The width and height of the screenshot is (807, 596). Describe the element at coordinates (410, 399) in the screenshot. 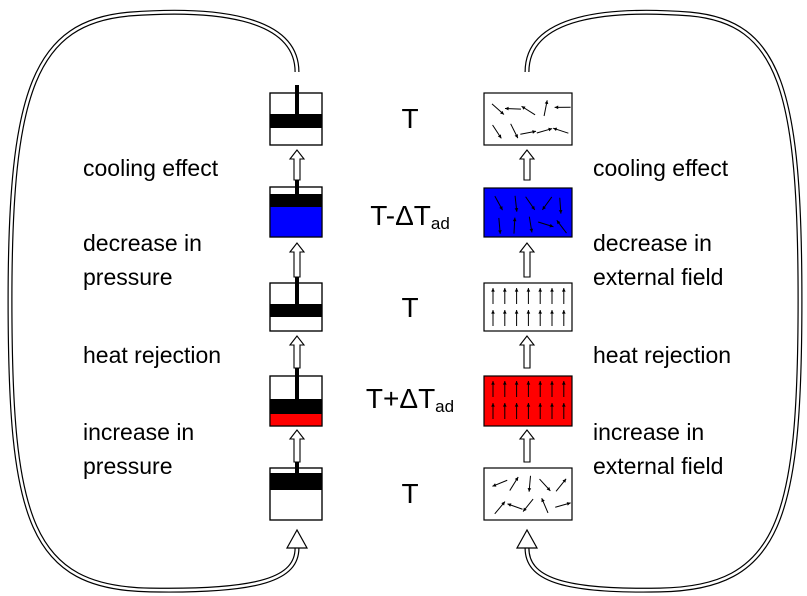

I see `temperature-label: T+ΔTad` at that location.